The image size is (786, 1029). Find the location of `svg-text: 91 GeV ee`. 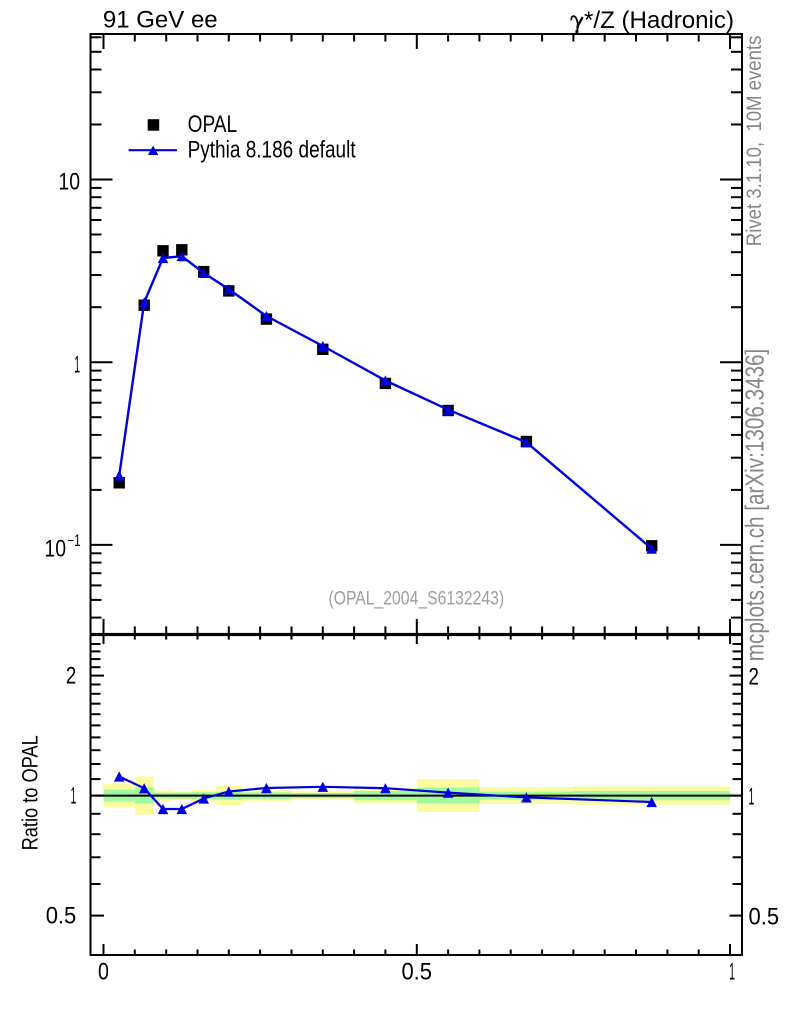

svg-text: 91 GeV ee is located at coordinates (160, 20).